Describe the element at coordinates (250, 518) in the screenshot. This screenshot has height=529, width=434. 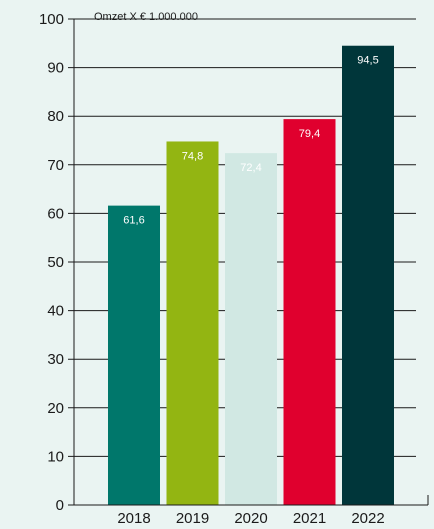
I see `x-tick-label-2020: 2020` at that location.